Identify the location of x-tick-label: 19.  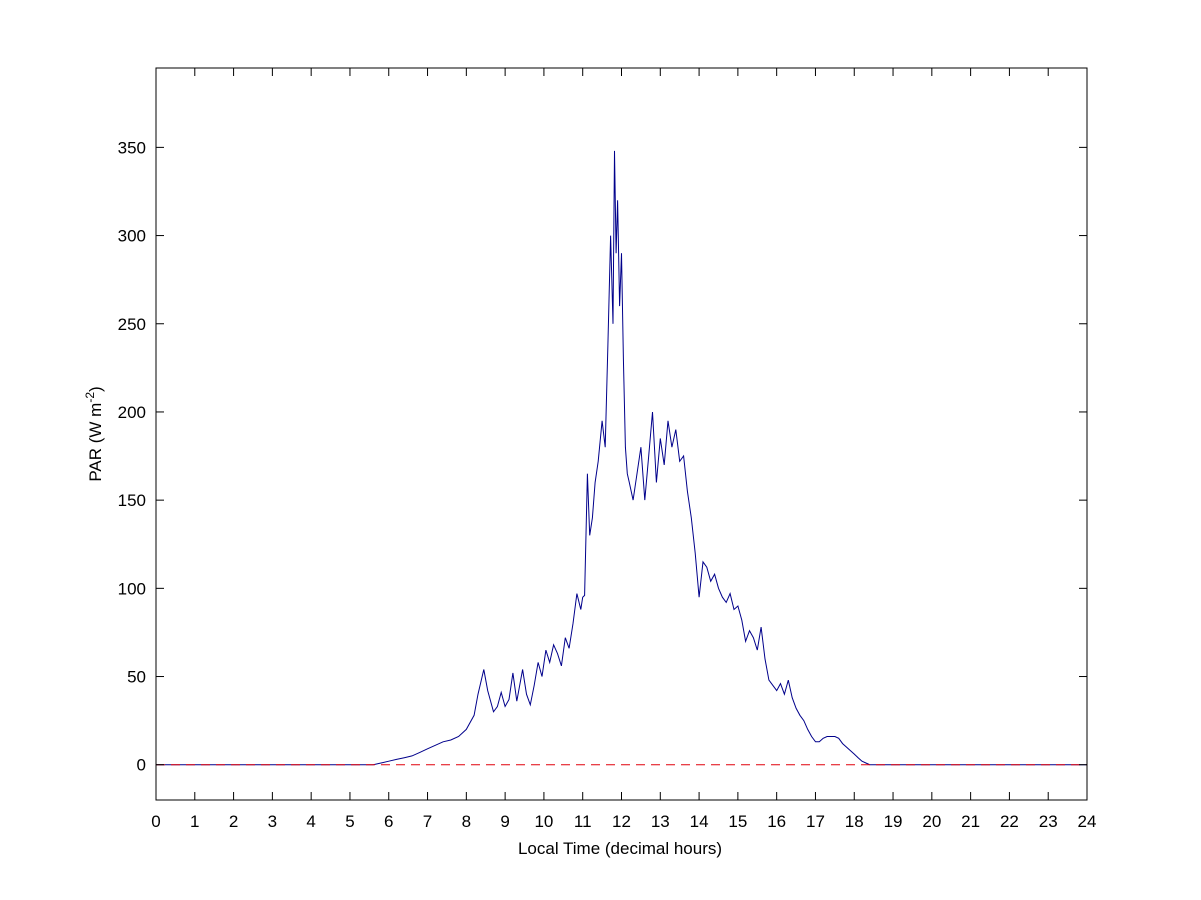
(893, 821).